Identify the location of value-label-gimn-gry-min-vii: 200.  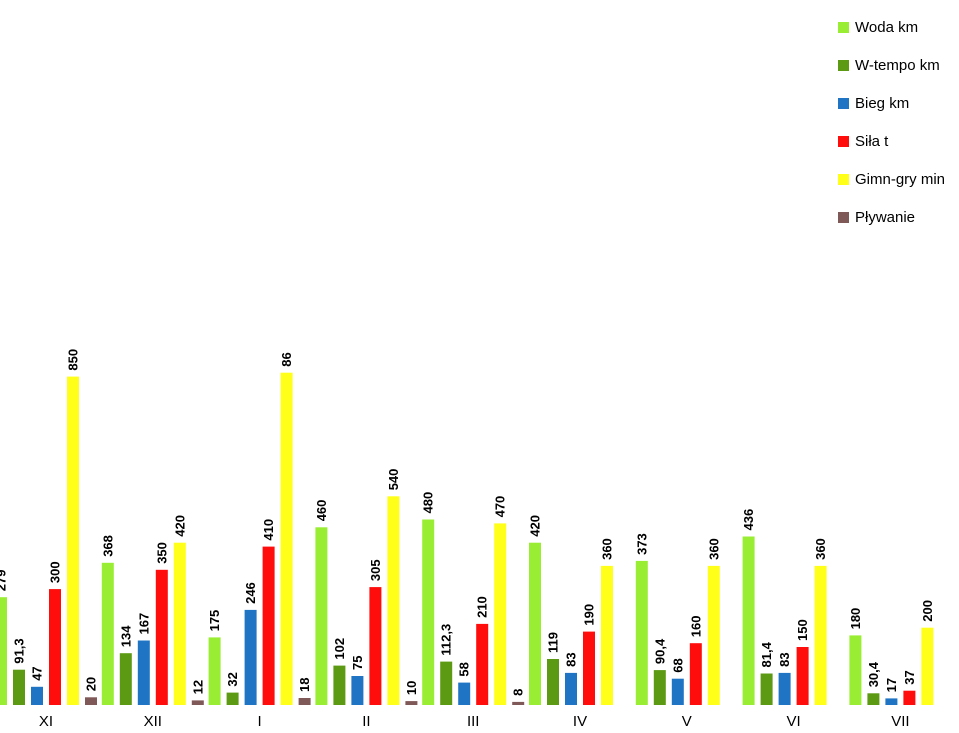
(927, 611).